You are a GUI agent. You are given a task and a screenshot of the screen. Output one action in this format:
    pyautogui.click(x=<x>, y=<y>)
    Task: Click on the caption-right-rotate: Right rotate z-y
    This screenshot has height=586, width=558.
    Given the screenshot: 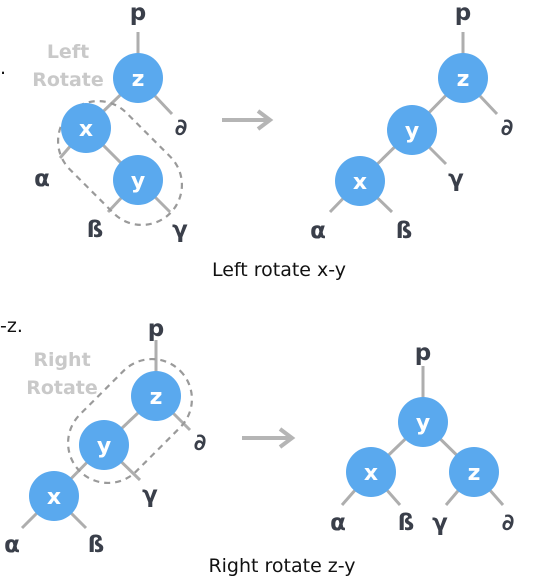 What is the action you would take?
    pyautogui.click(x=281, y=566)
    